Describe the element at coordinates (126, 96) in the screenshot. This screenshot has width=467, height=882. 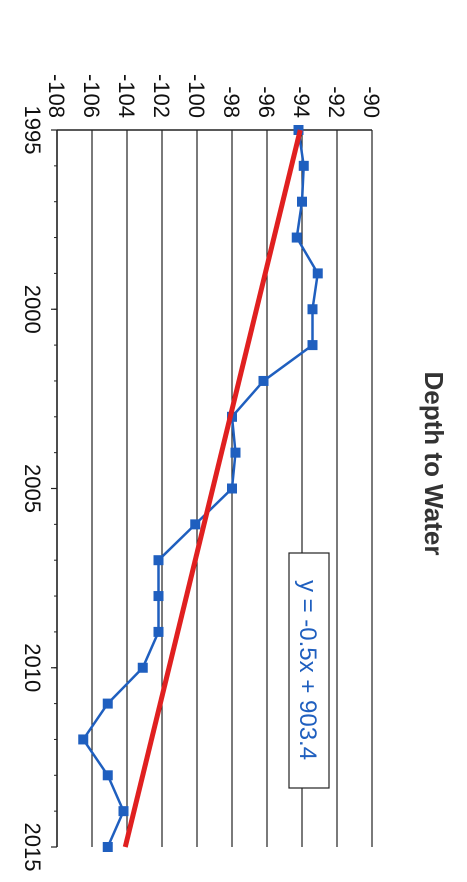
I see `y-tick-label: -104` at that location.